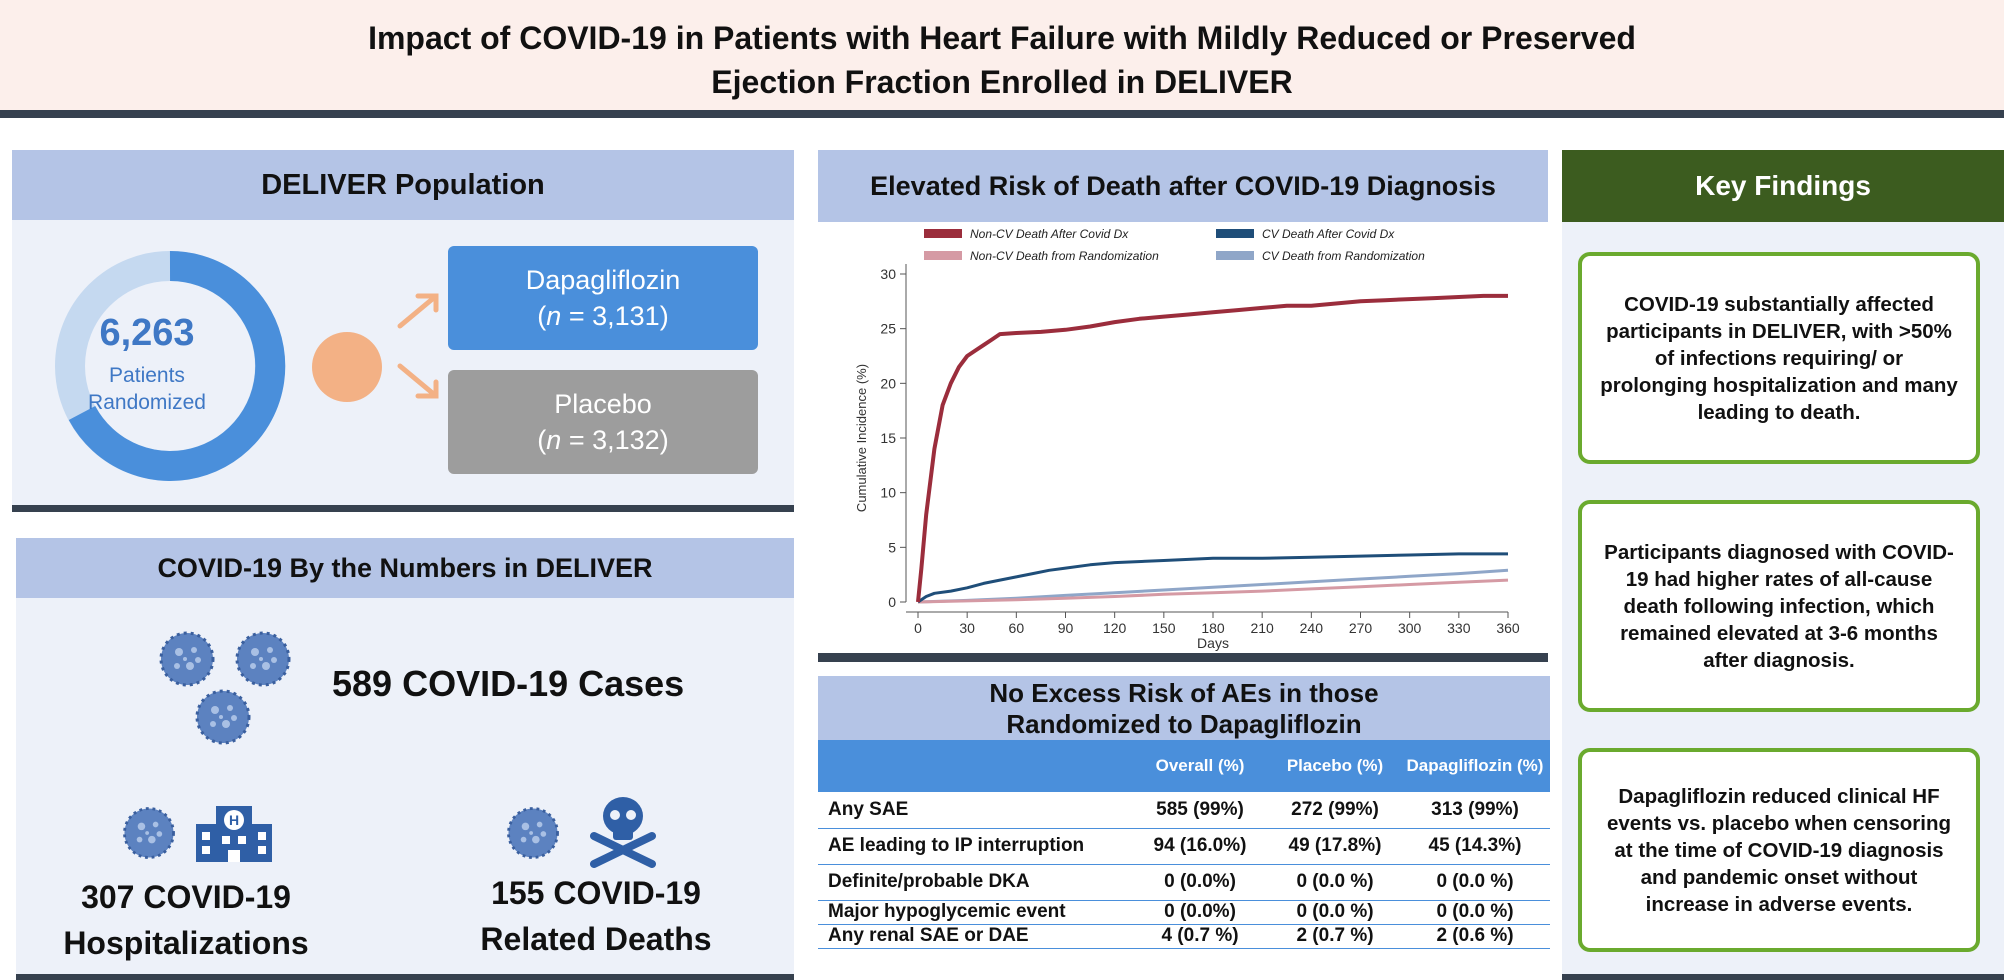 The width and height of the screenshot is (2004, 980). I want to click on cell-placebo: 49 (17.8%), so click(1335, 846).